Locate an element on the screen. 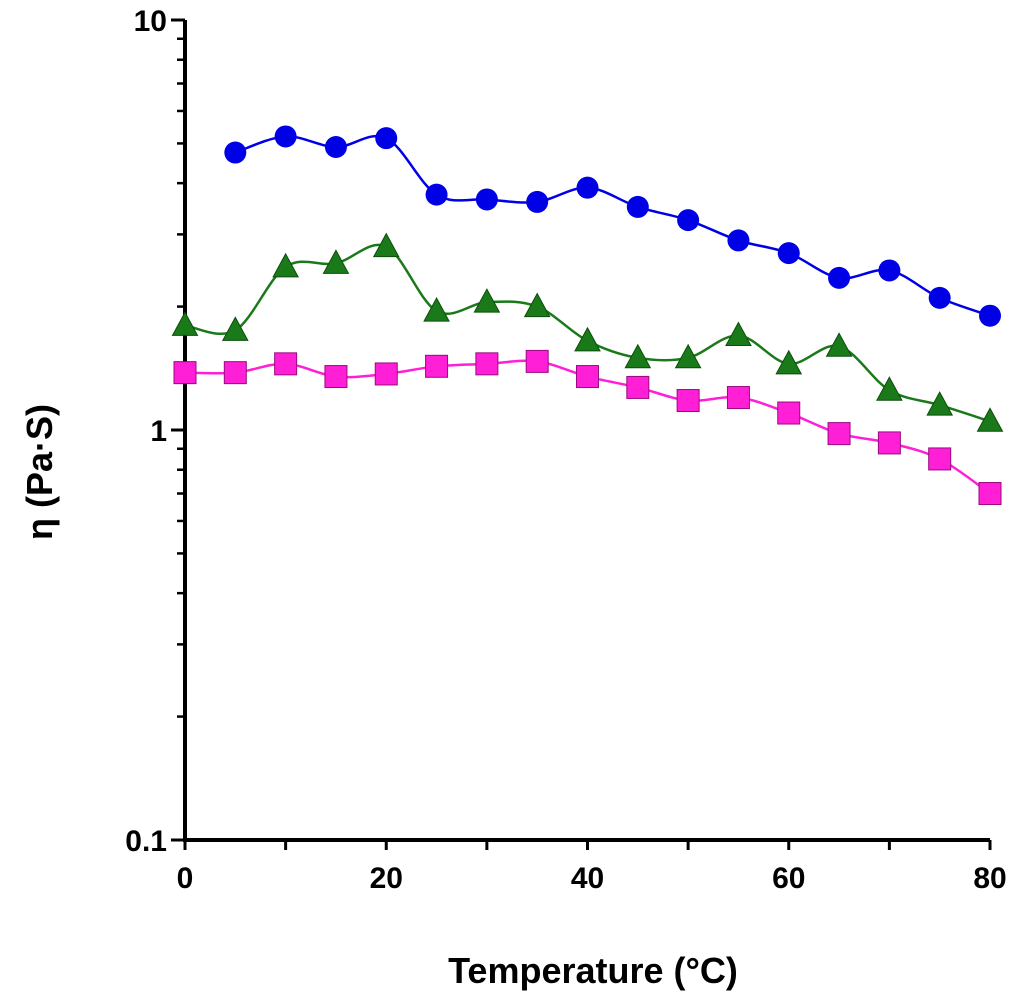  x-tick-label: 20 is located at coordinates (386, 878).